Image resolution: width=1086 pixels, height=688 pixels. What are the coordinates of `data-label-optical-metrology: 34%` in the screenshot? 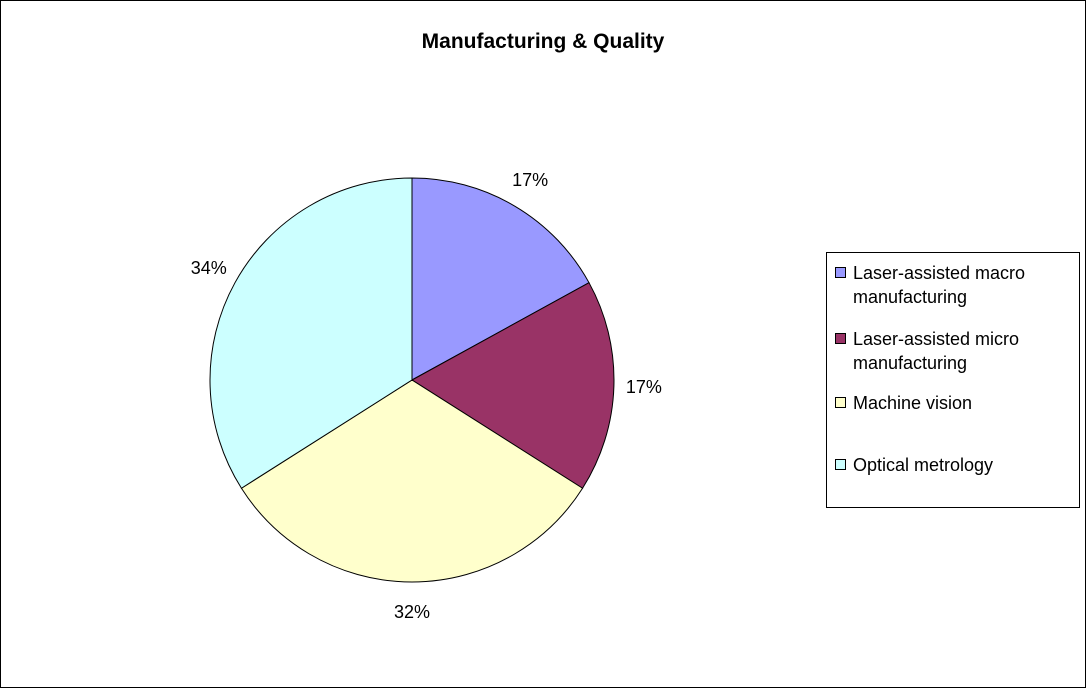 It's located at (208, 267).